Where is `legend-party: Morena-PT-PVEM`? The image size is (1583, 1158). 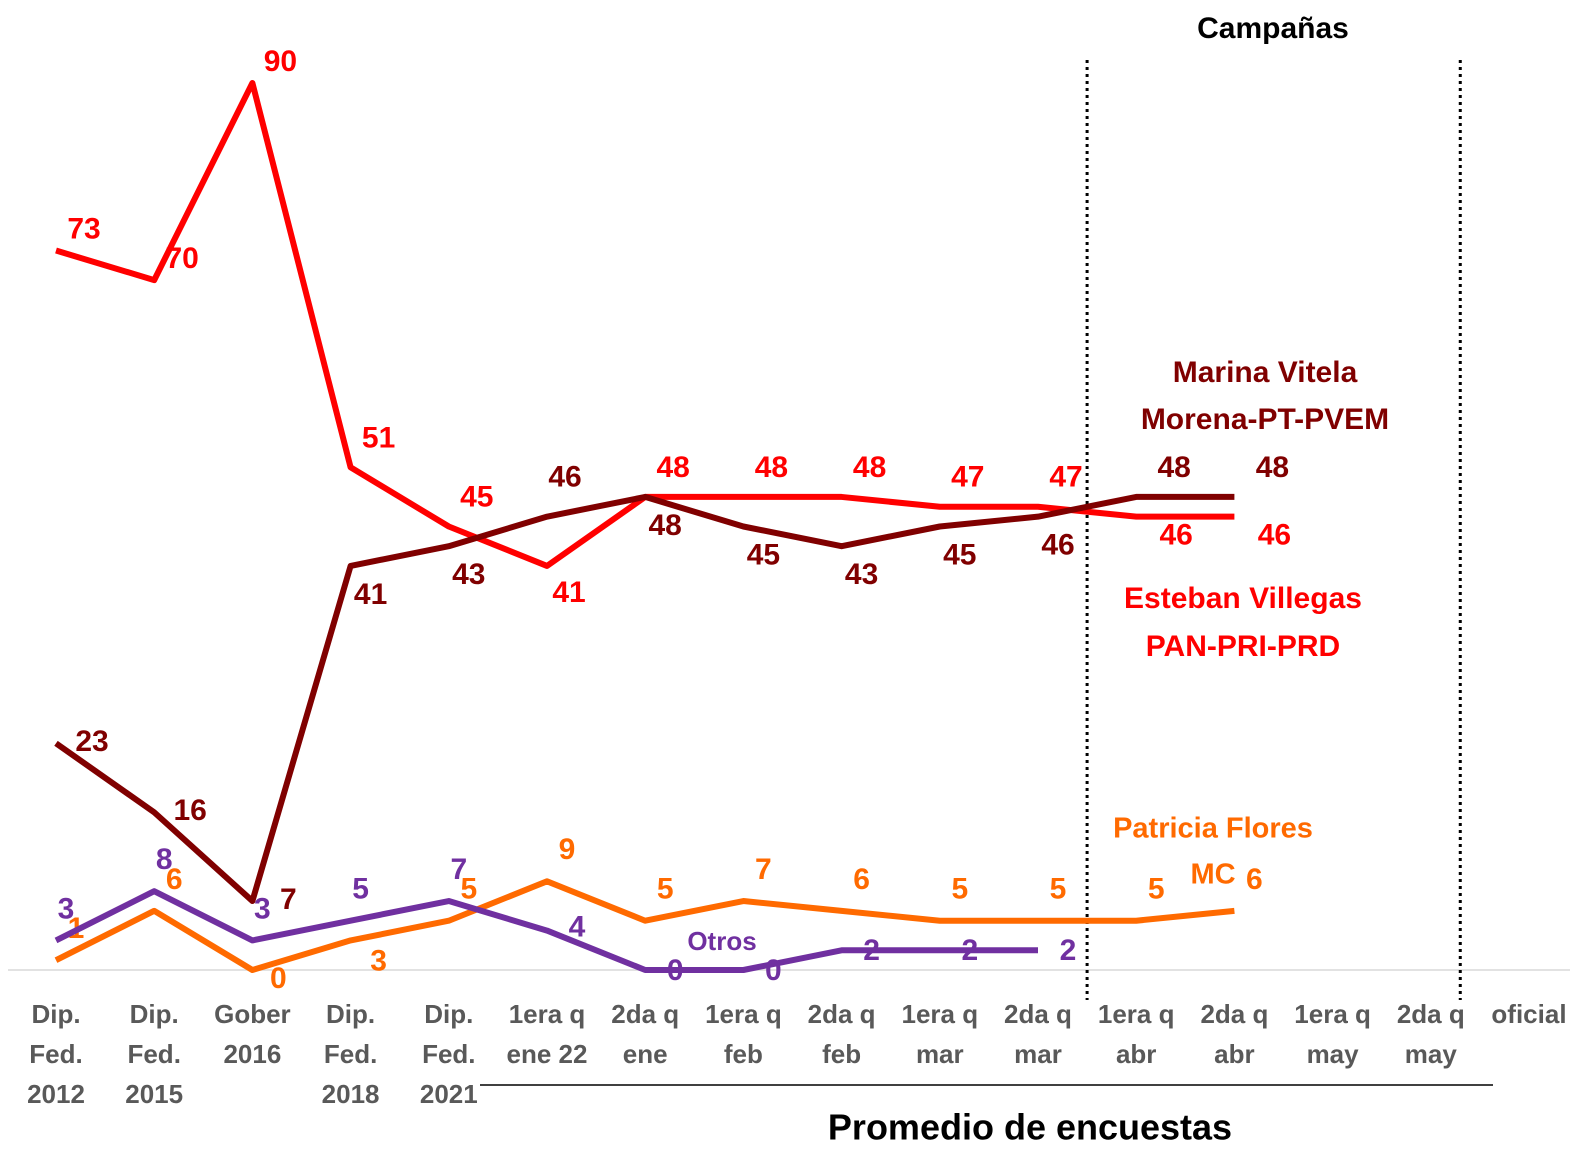 legend-party: Morena-PT-PVEM is located at coordinates (1265, 419).